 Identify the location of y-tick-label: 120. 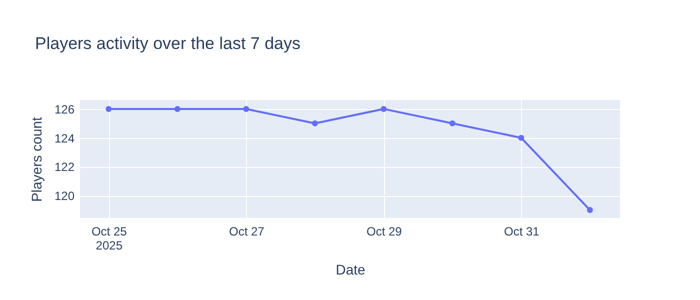
(64, 196).